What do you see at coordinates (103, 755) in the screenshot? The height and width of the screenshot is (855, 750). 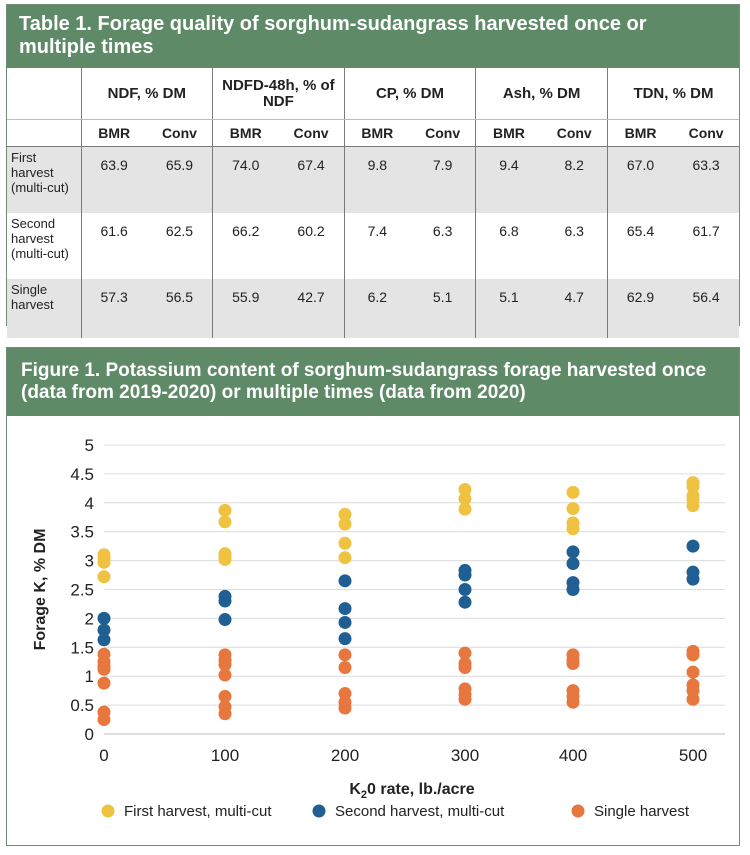 I see `x-tick-label: 0` at bounding box center [103, 755].